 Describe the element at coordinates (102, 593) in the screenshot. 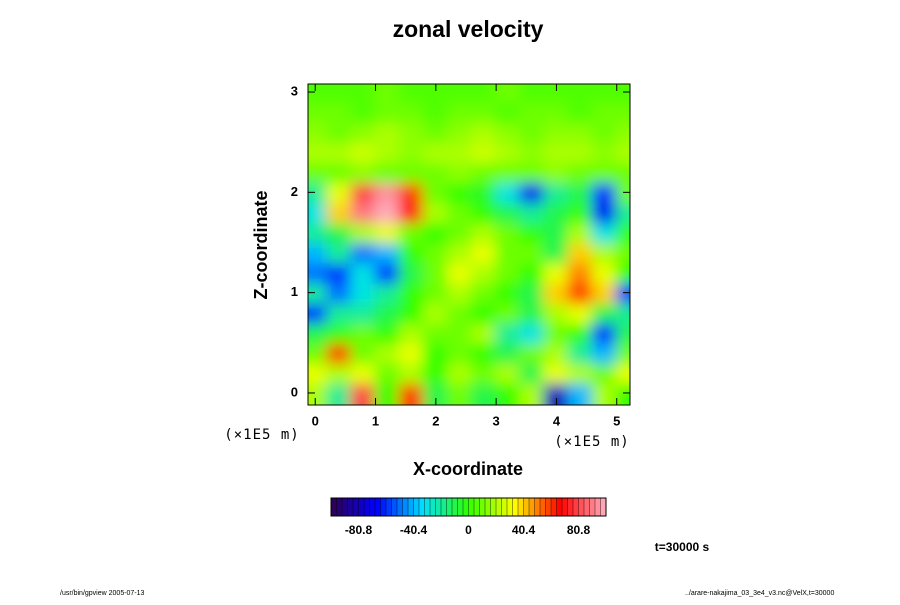

I see `footer-left: /usr/bin/gpview 2005-07-13` at that location.